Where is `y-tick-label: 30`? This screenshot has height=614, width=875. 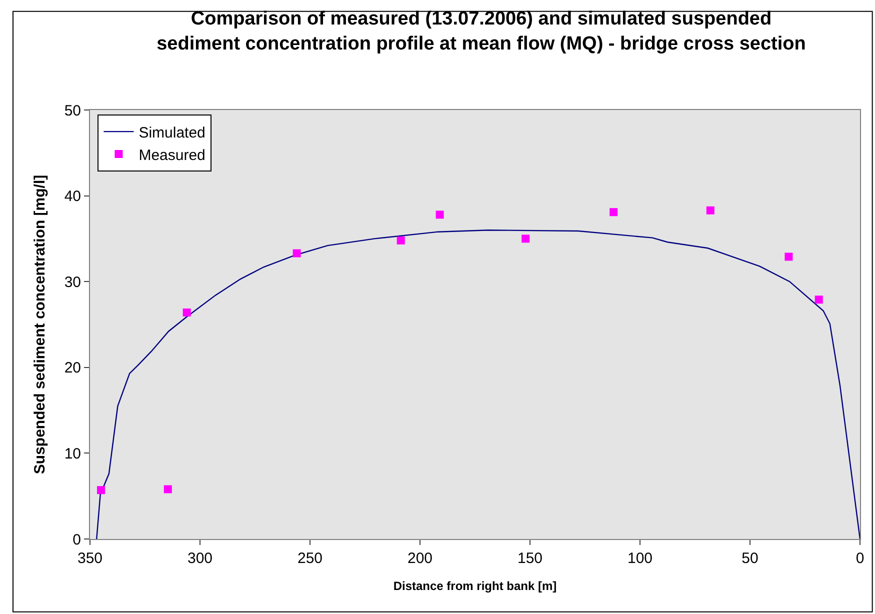 y-tick-label: 30 is located at coordinates (72, 282).